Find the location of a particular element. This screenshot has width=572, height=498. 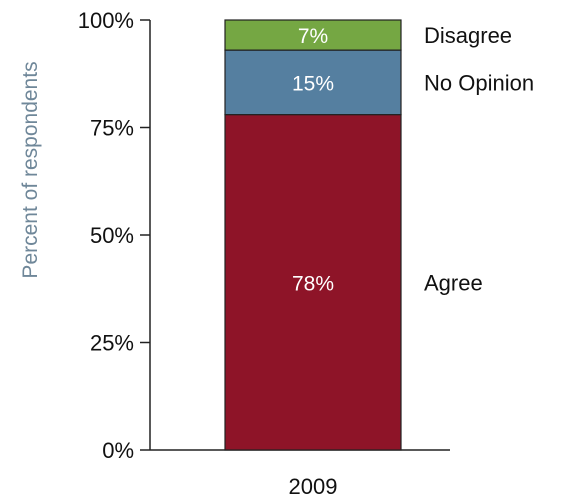

y-tick-label: 75% is located at coordinates (112, 128).